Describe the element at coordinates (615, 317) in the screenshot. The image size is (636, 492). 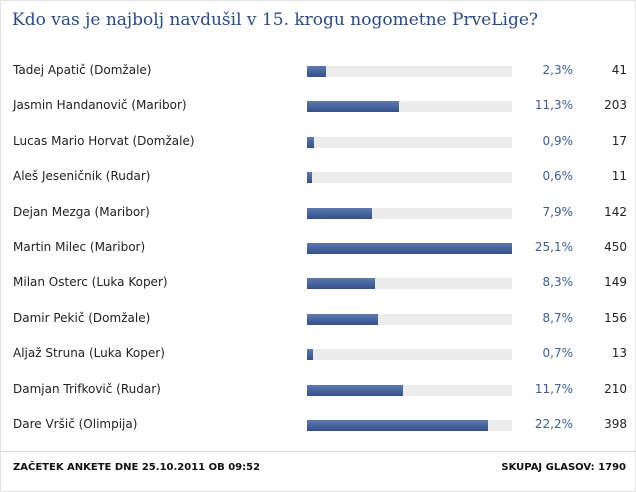
I see `option-votes: 156` at that location.